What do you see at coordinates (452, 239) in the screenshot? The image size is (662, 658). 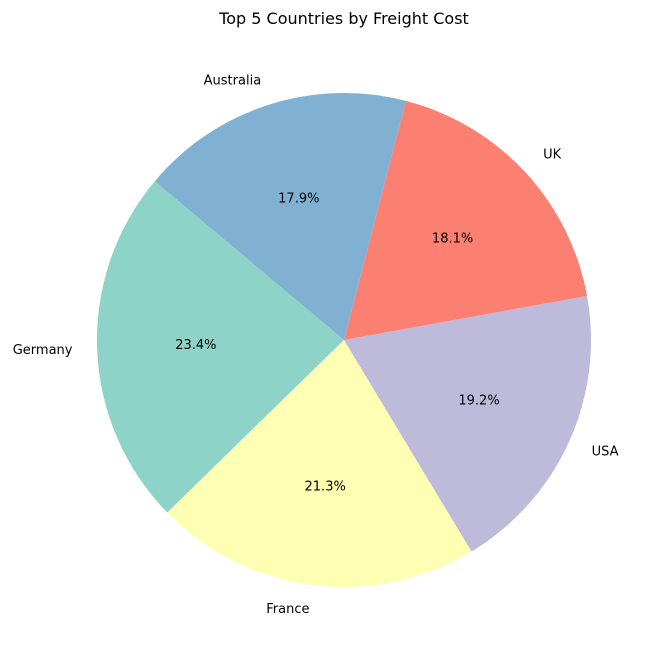 I see `pct-label-uk: 18.1%` at bounding box center [452, 239].